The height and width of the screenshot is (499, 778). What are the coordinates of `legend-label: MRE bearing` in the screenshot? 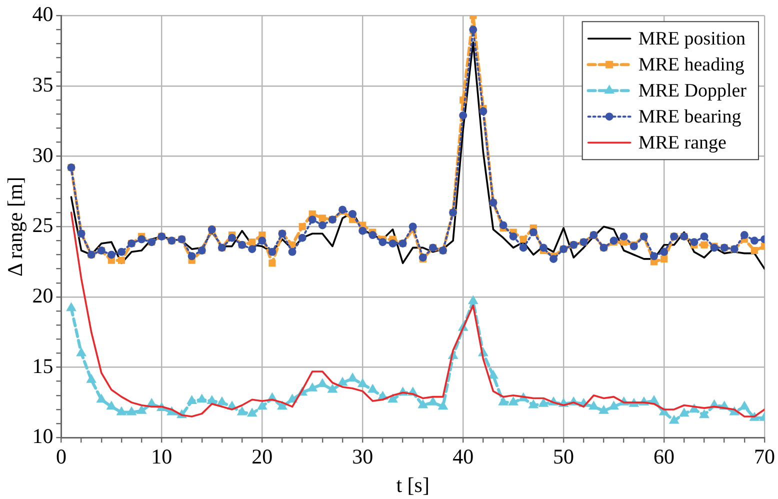 It's located at (690, 117).